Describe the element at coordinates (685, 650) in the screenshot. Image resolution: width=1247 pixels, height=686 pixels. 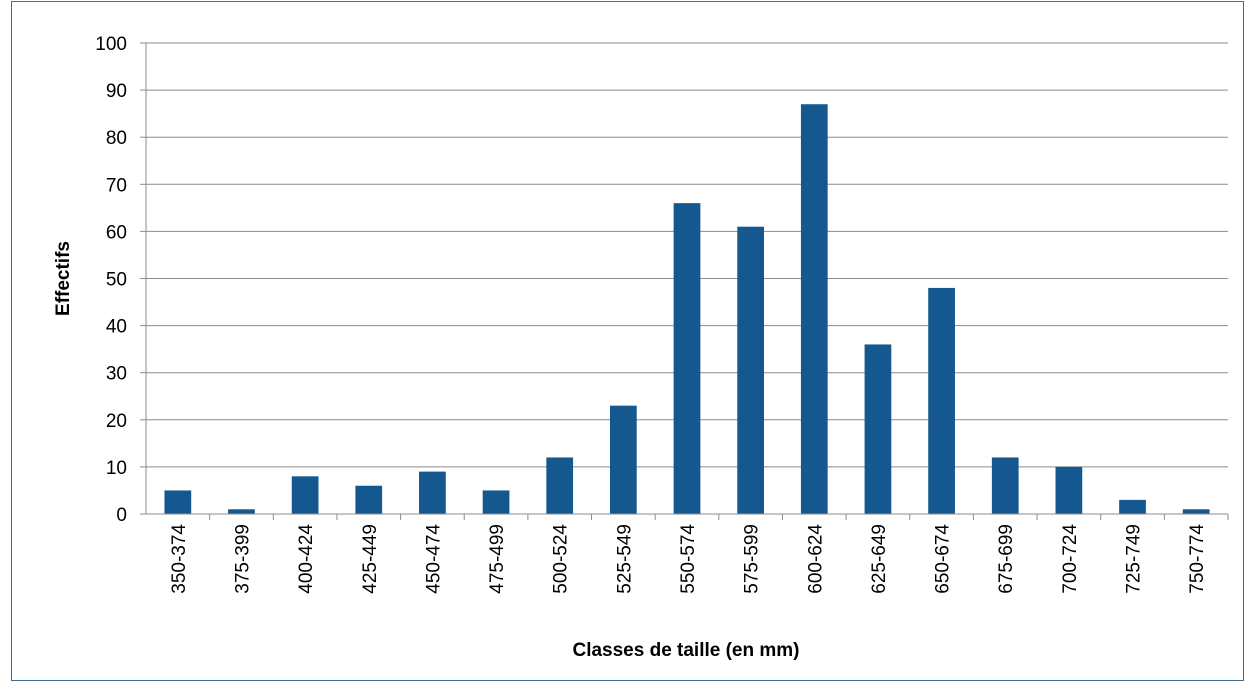
I see `x-axis-title: Classes de taille (en mm)` at that location.